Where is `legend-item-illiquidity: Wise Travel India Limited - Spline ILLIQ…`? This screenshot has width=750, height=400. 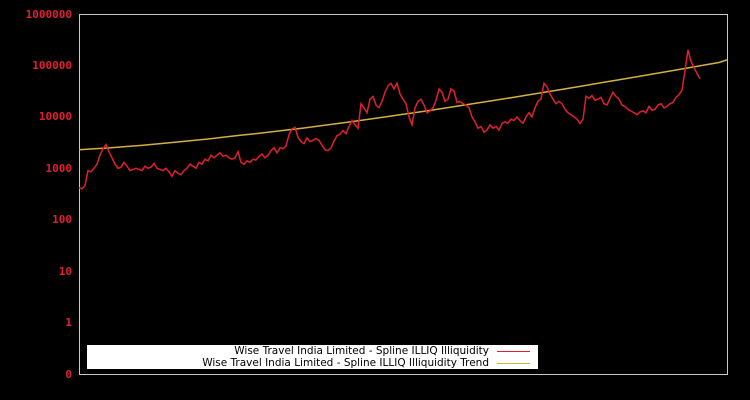
legend-item-illiquidity: Wise Travel India Limited - Spline ILLIQ… is located at coordinates (382, 351).